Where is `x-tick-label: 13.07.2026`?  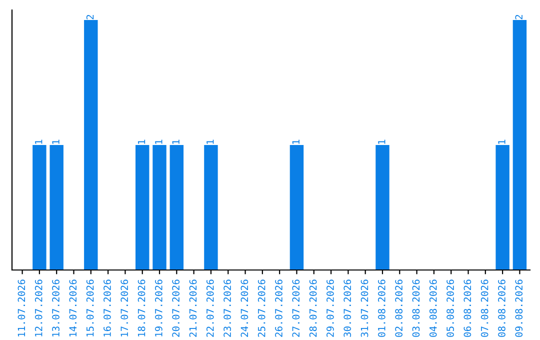
x-tick-label: 13.07.2026 is located at coordinates (56, 308).